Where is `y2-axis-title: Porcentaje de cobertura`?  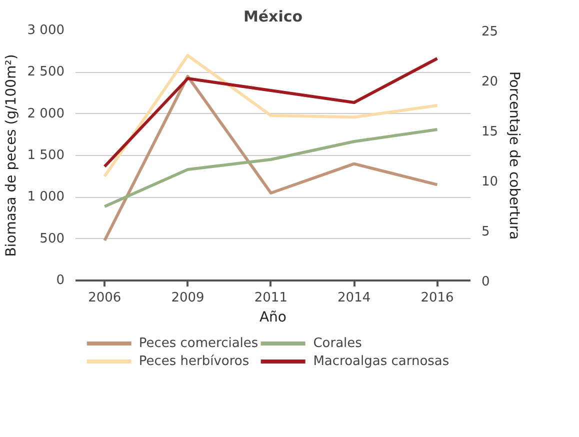
y2-axis-title: Porcentaje de cobertura is located at coordinates (514, 155).